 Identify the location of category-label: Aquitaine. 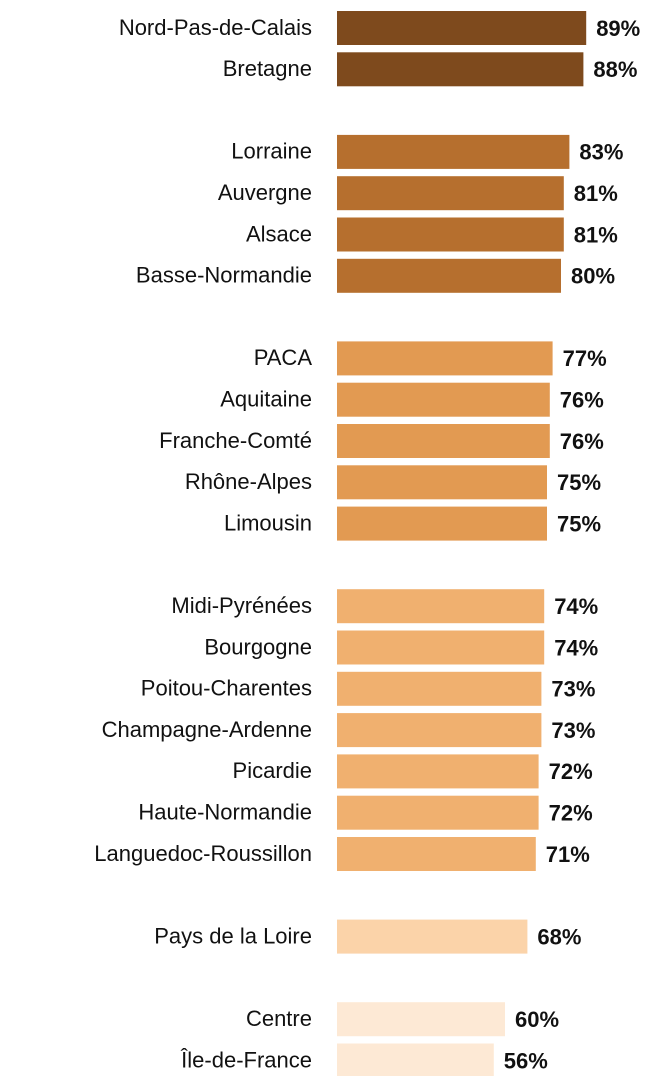
(266, 399).